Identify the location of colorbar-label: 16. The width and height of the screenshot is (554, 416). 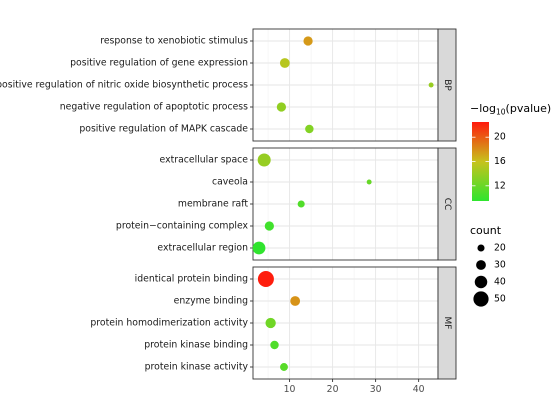
(500, 161).